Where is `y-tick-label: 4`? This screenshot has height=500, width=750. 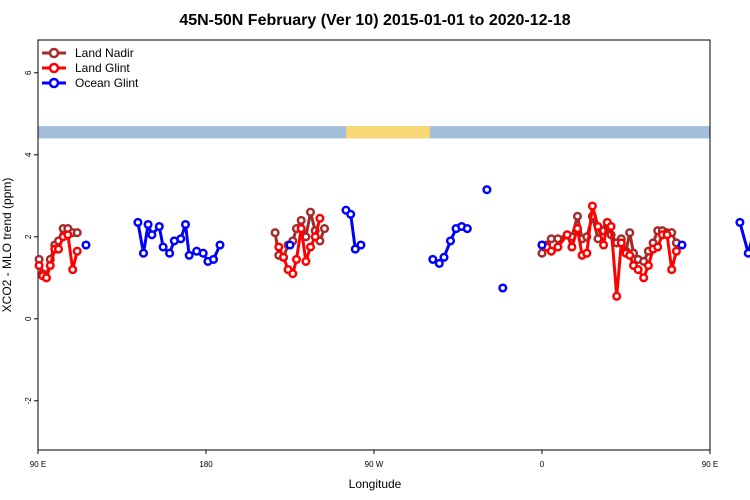 y-tick-label: 4 is located at coordinates (28, 154).